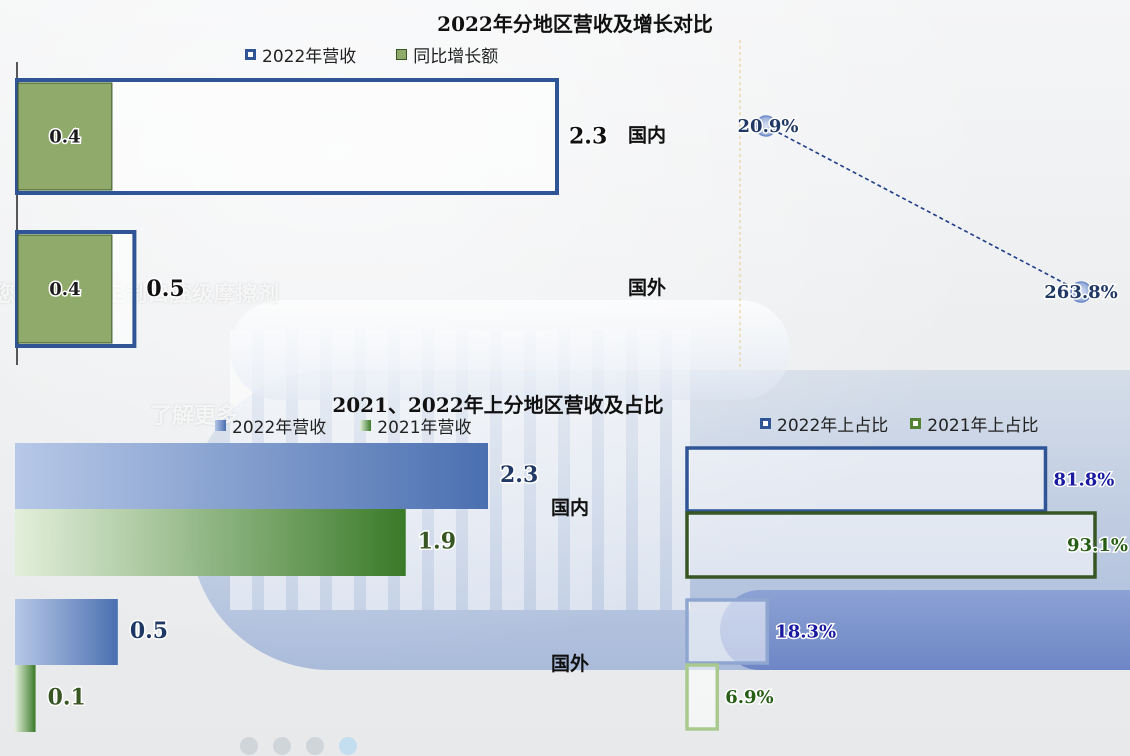 Image resolution: width=1130 pixels, height=756 pixels. What do you see at coordinates (498, 405) in the screenshot?
I see `chart2-title: 2021、2022年上分地区营收及占比` at bounding box center [498, 405].